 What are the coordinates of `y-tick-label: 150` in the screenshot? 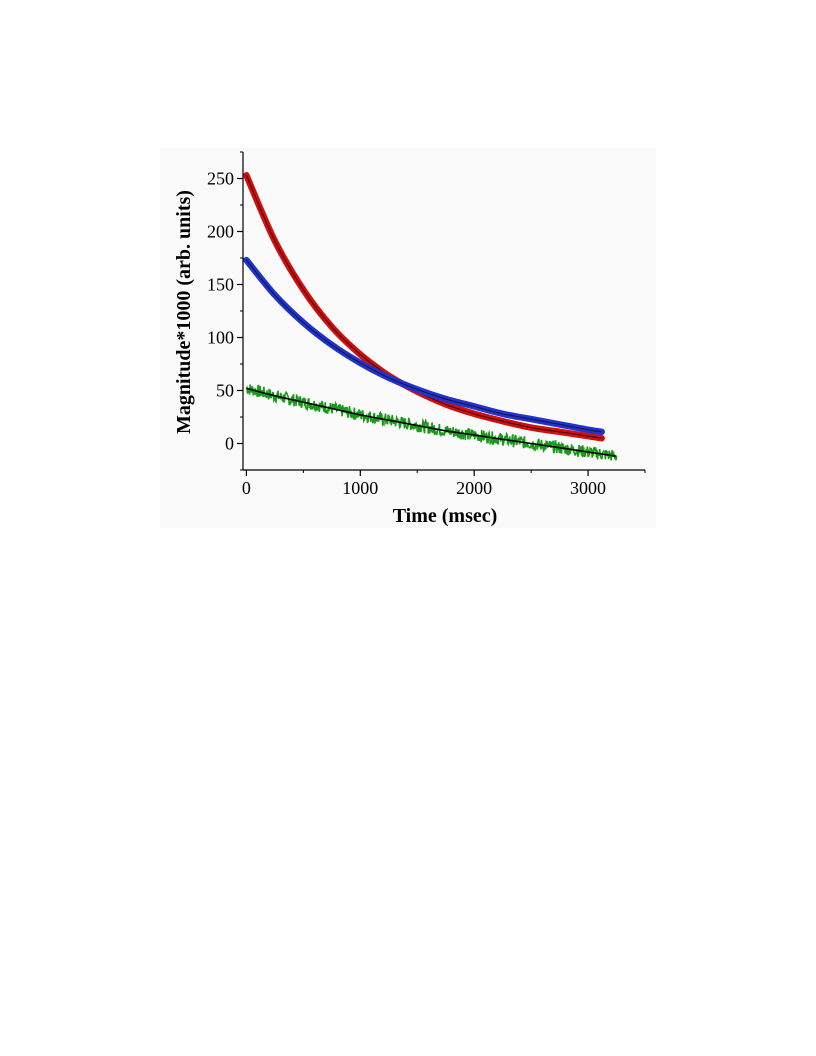 It's located at (220, 285).